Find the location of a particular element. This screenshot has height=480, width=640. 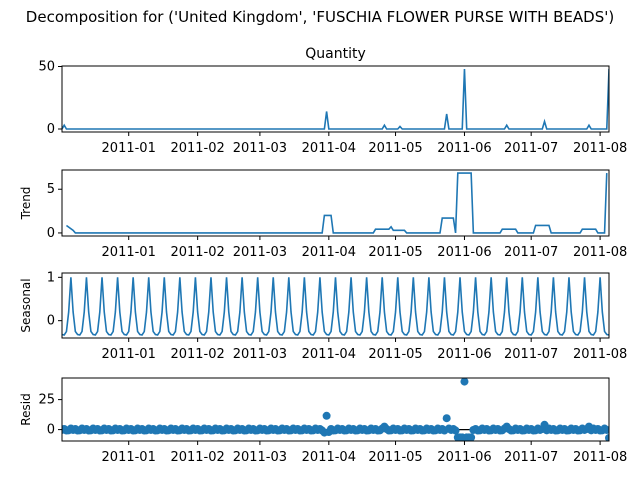

y-tick-label: 1 is located at coordinates (51, 277).